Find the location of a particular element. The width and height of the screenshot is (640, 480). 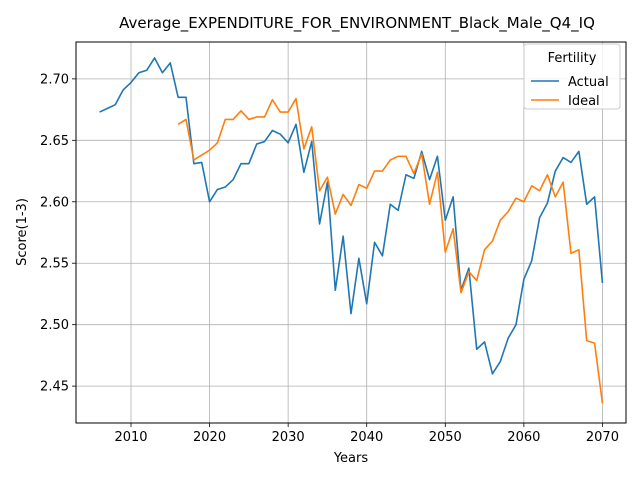

x-tick-label: 2030 is located at coordinates (288, 437).